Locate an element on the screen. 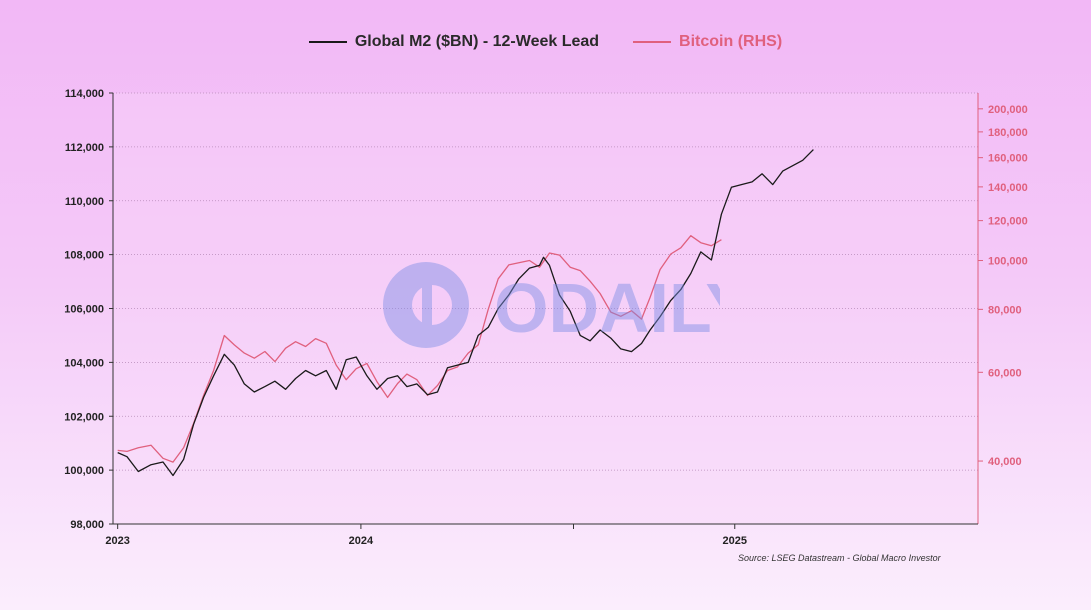 This screenshot has width=1091, height=610. legend-swatch-global-m2 is located at coordinates (327, 42).